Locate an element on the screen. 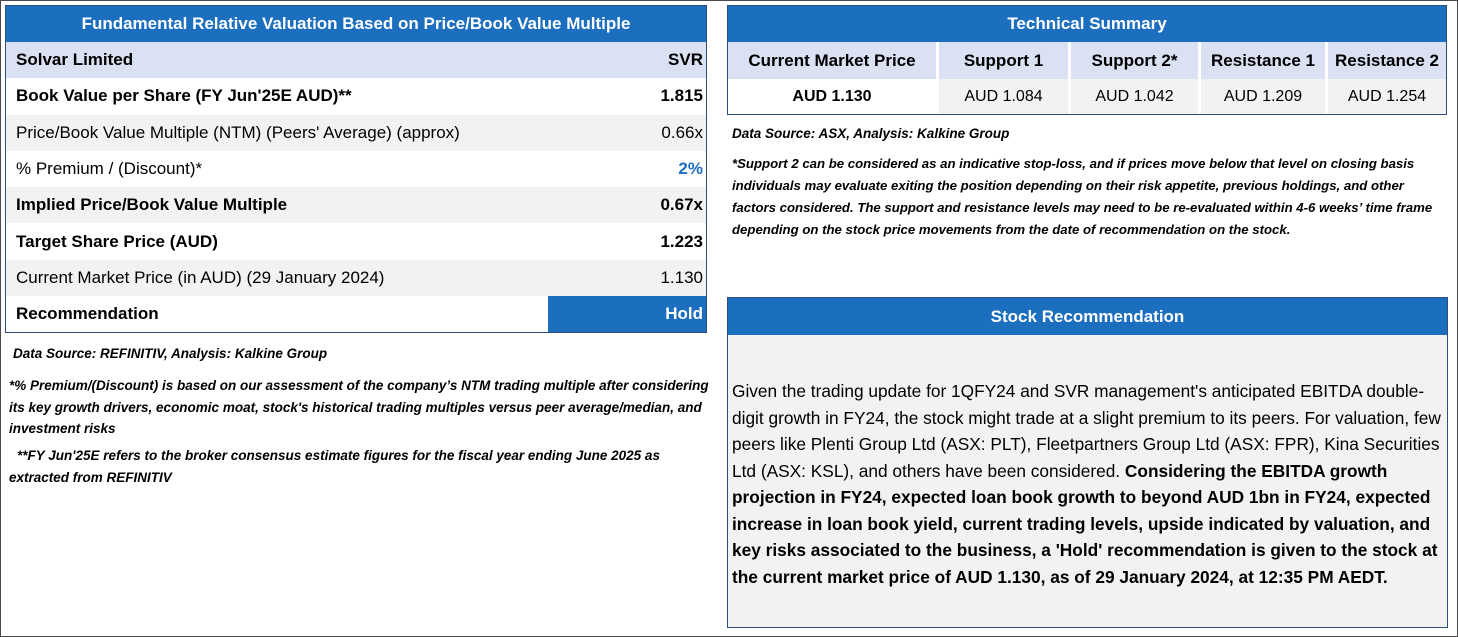 Image resolution: width=1458 pixels, height=637 pixels. technical-header: Support 1 is located at coordinates (1003, 60).